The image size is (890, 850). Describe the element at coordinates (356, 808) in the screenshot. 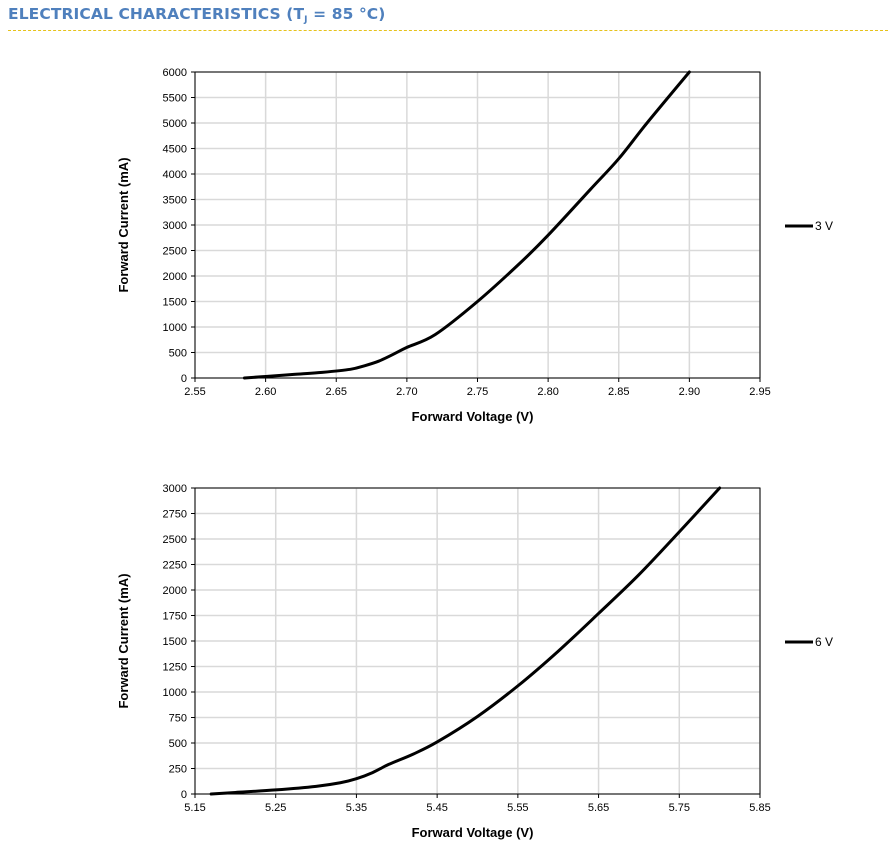

I see `x-tick-label: 5.35` at that location.